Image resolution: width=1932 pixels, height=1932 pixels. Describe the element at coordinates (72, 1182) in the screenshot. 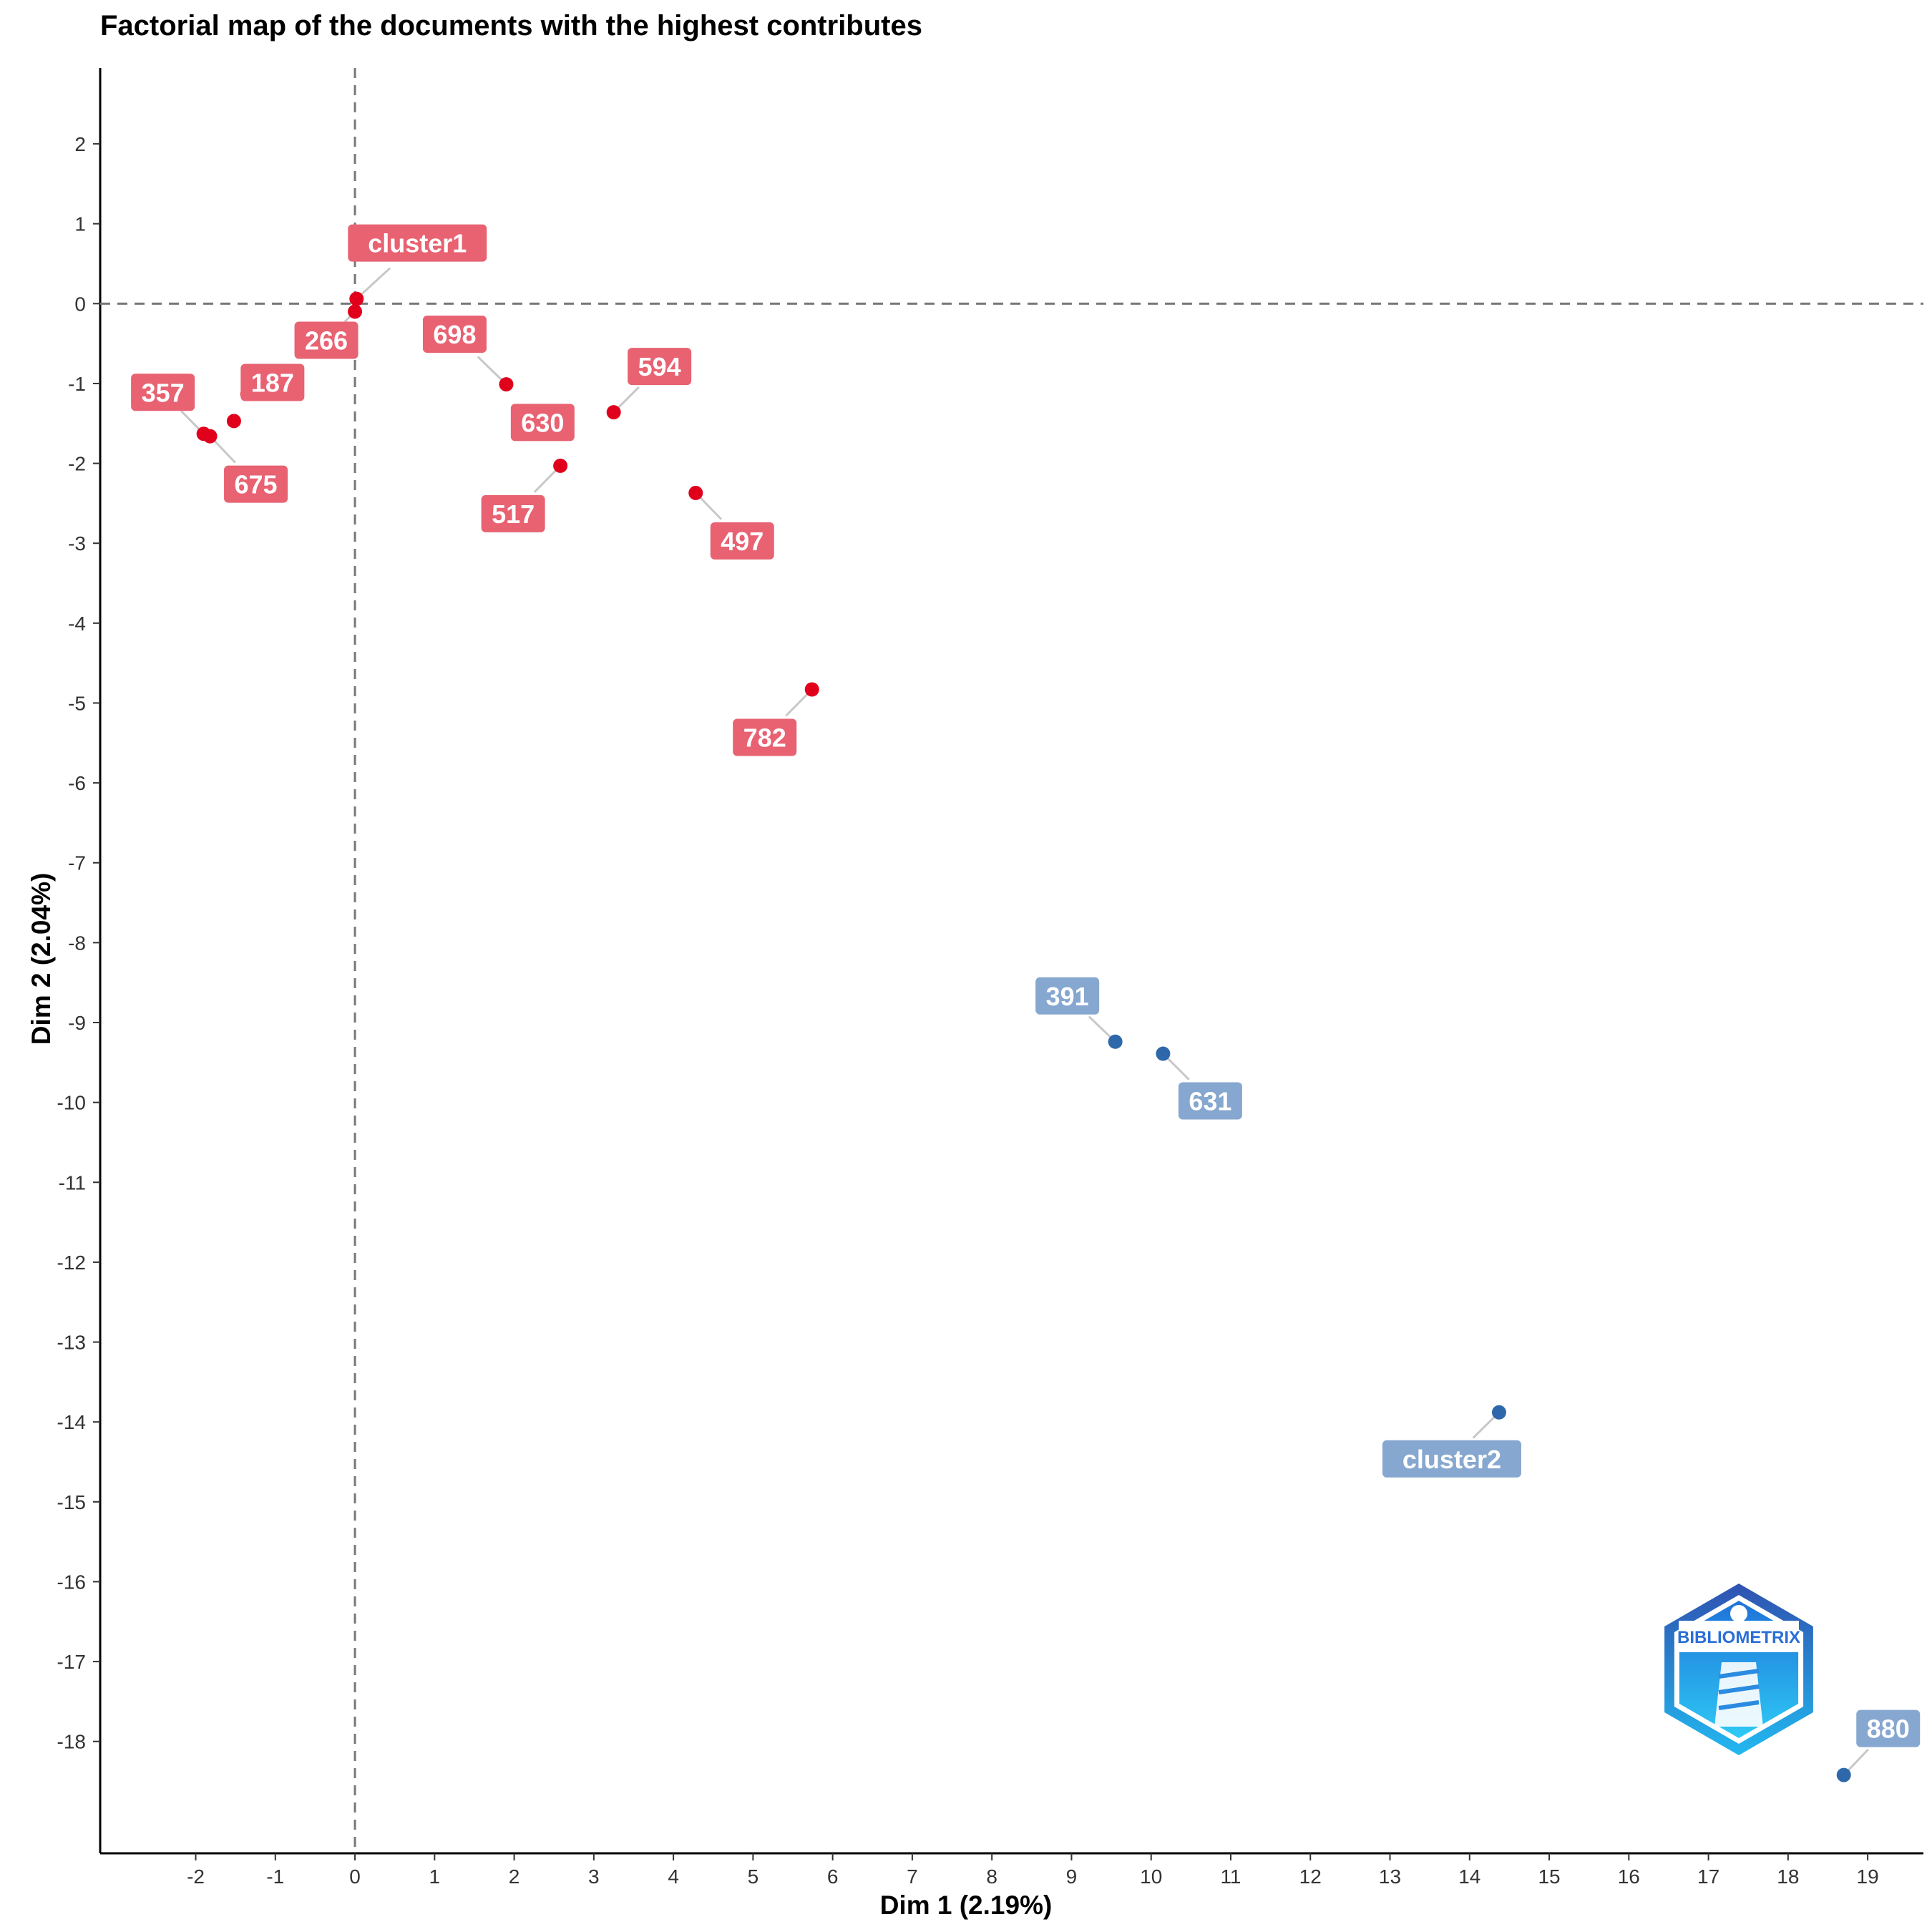

I see `y-tick-label: -11` at that location.